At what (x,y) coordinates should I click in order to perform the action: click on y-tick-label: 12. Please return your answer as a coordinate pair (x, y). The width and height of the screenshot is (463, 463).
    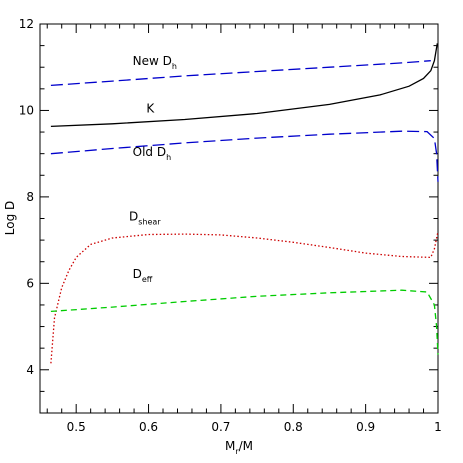
    Looking at the image, I should click on (26, 24).